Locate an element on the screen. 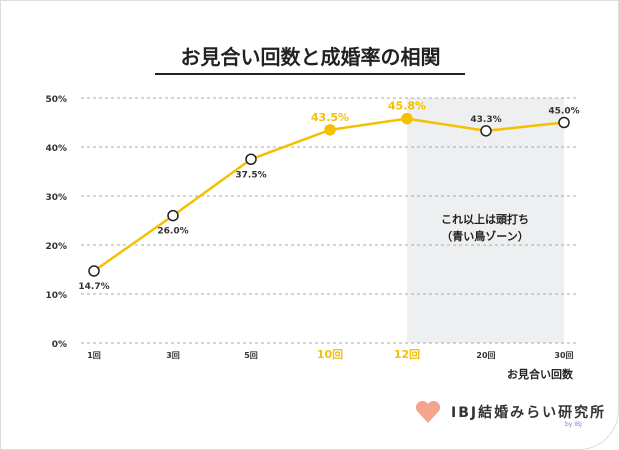 The height and width of the screenshot is (450, 619). y-tick-label: 0% is located at coordinates (59, 345).